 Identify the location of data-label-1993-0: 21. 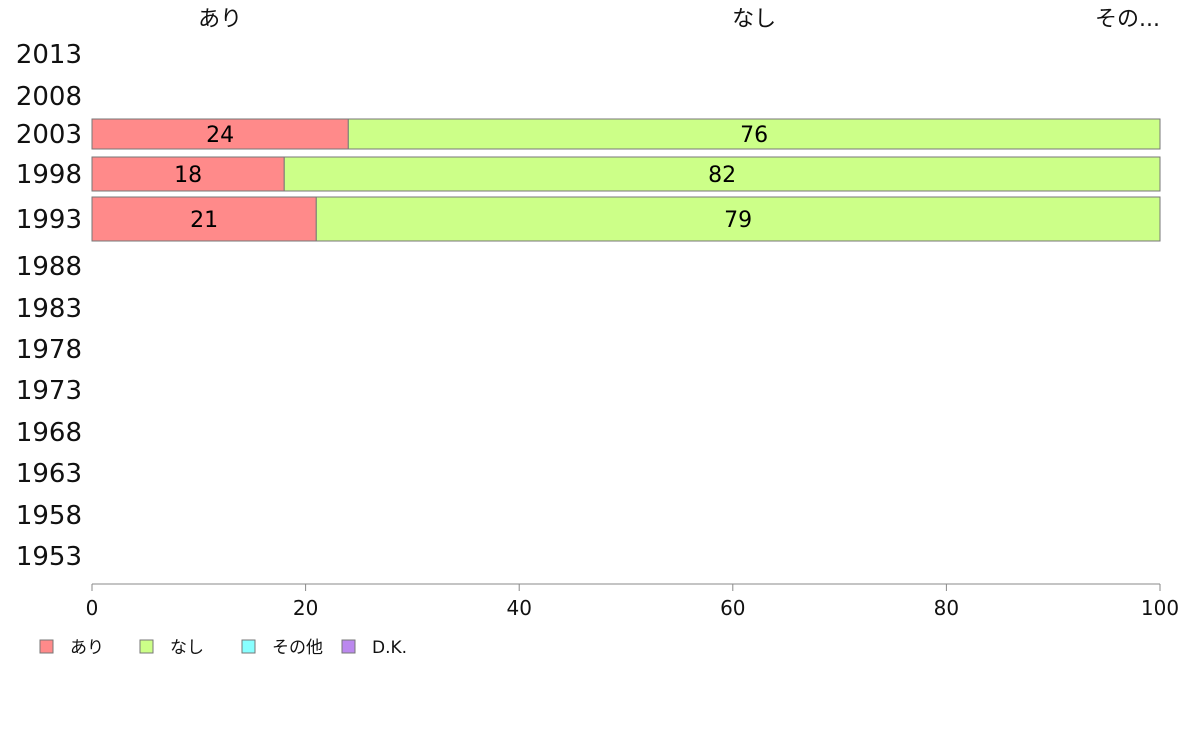
(204, 220).